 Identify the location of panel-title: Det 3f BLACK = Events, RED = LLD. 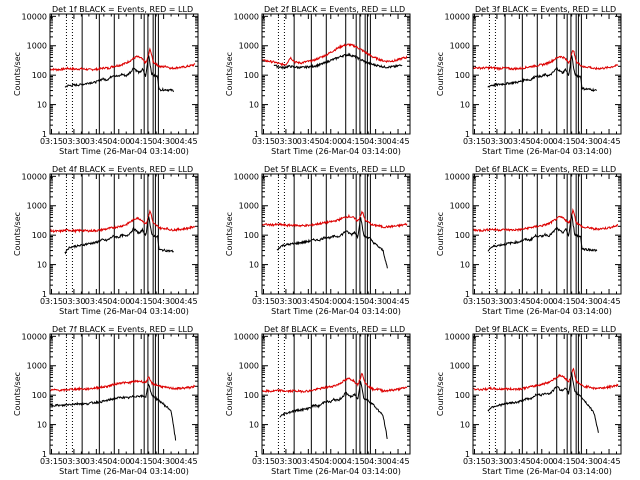
(545, 9).